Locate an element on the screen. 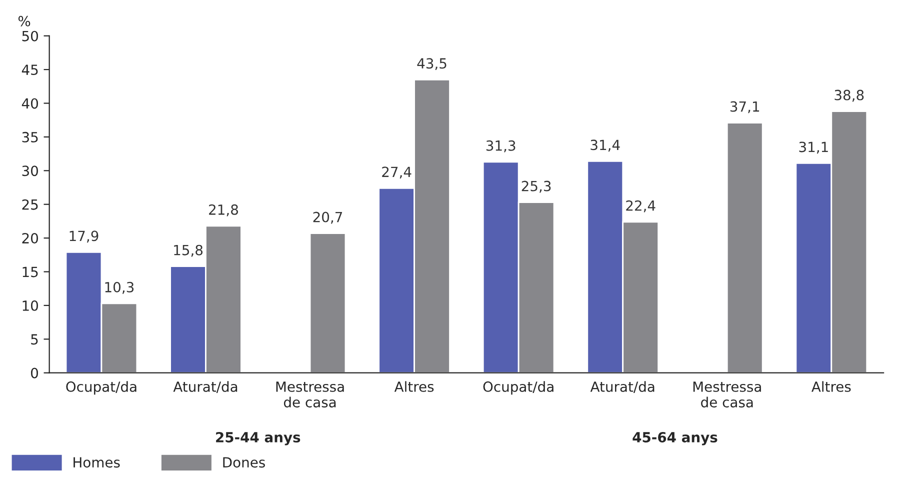  data-label: 20,7 is located at coordinates (327, 218).